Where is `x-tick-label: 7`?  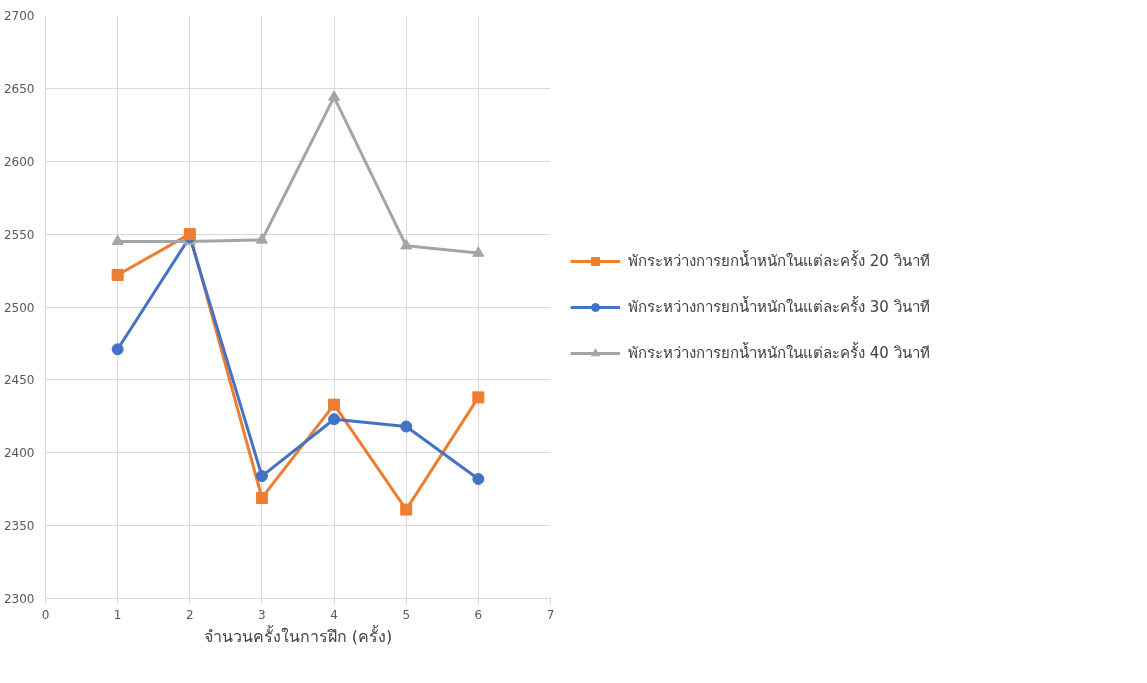
x-tick-label: 7 is located at coordinates (550, 614).